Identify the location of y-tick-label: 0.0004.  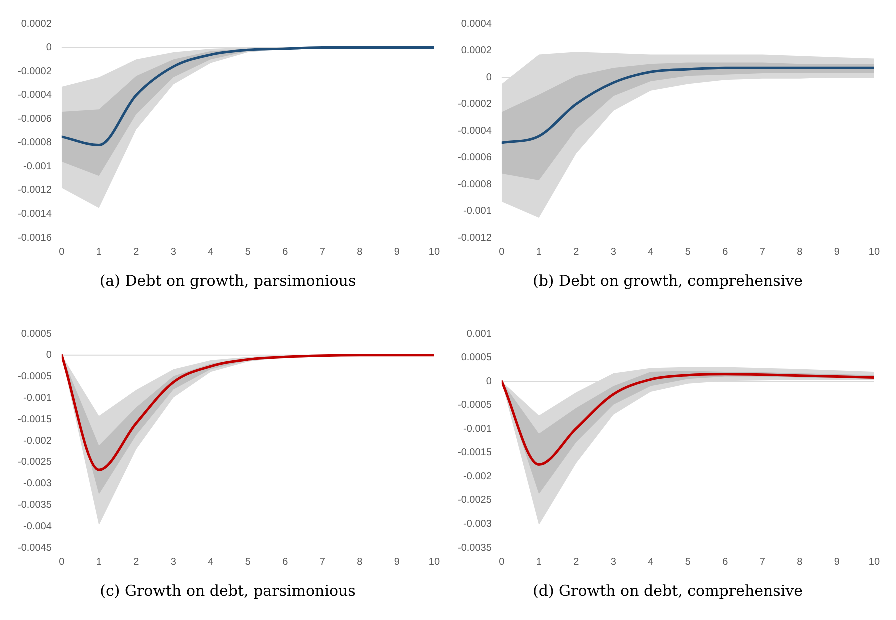
(476, 24).